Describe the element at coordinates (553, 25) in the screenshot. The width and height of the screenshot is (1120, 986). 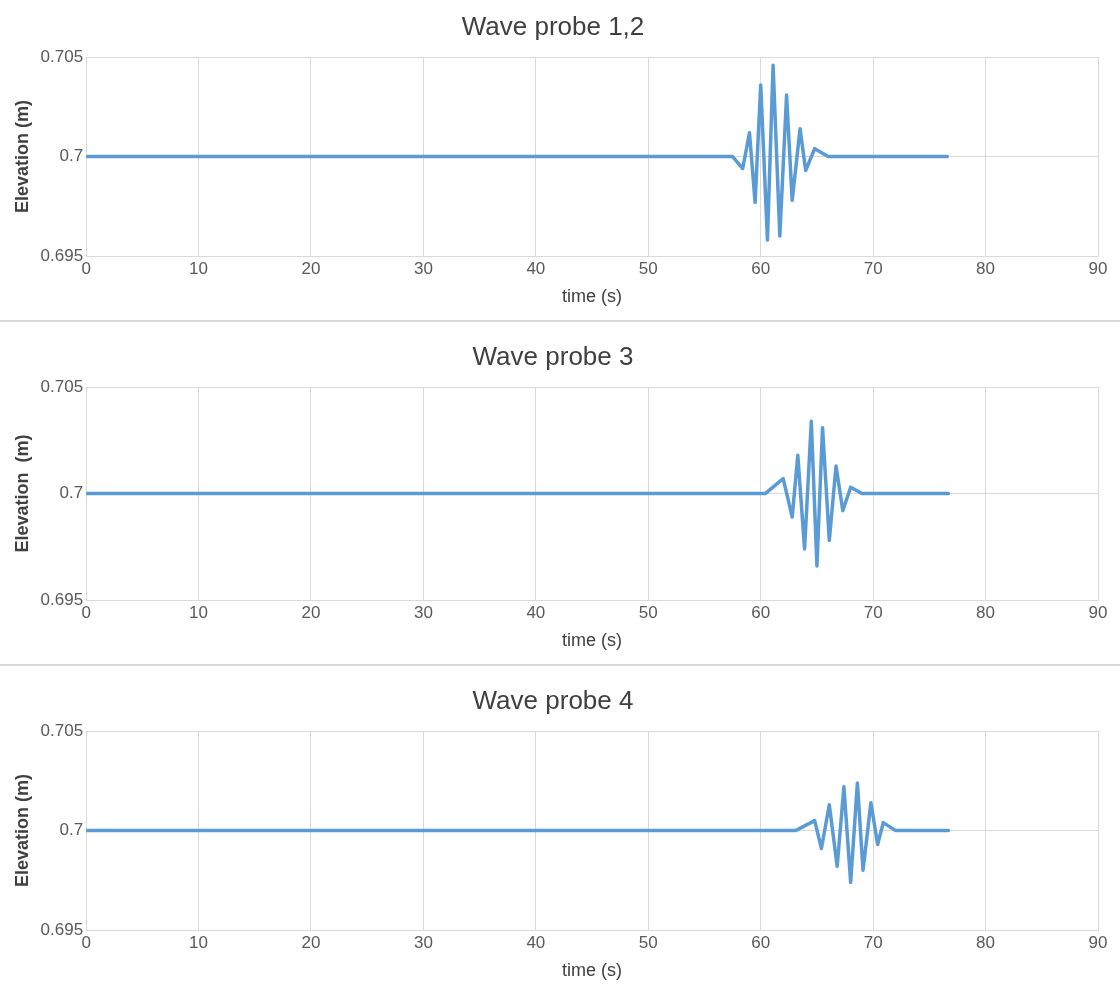
I see `chart-title: Wave probe 1,2` at that location.